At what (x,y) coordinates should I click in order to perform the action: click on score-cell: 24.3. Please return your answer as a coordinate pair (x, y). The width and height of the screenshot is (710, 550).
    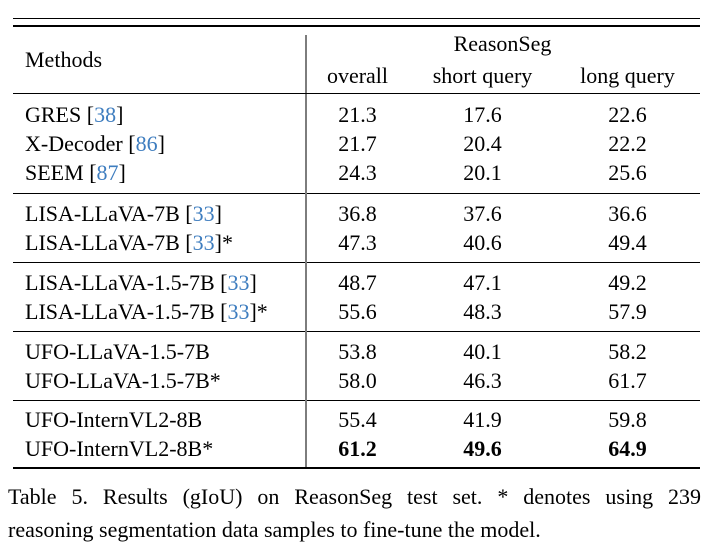
    Looking at the image, I should click on (357, 172).